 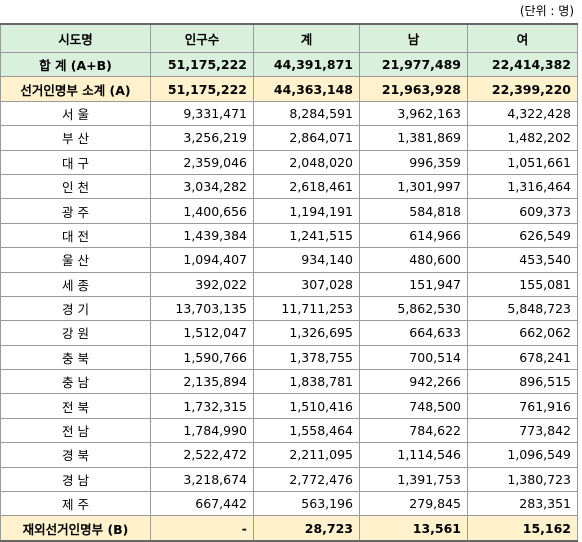 I want to click on header-cell: 여, so click(x=522, y=38).